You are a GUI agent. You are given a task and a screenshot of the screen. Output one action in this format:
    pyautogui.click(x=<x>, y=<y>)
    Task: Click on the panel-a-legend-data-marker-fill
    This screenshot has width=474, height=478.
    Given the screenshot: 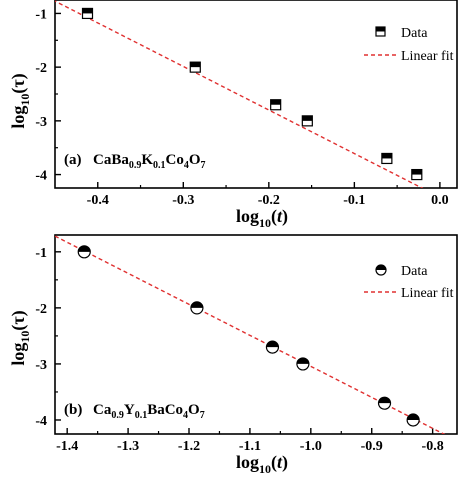 What is the action you would take?
    pyautogui.click(x=380, y=29)
    